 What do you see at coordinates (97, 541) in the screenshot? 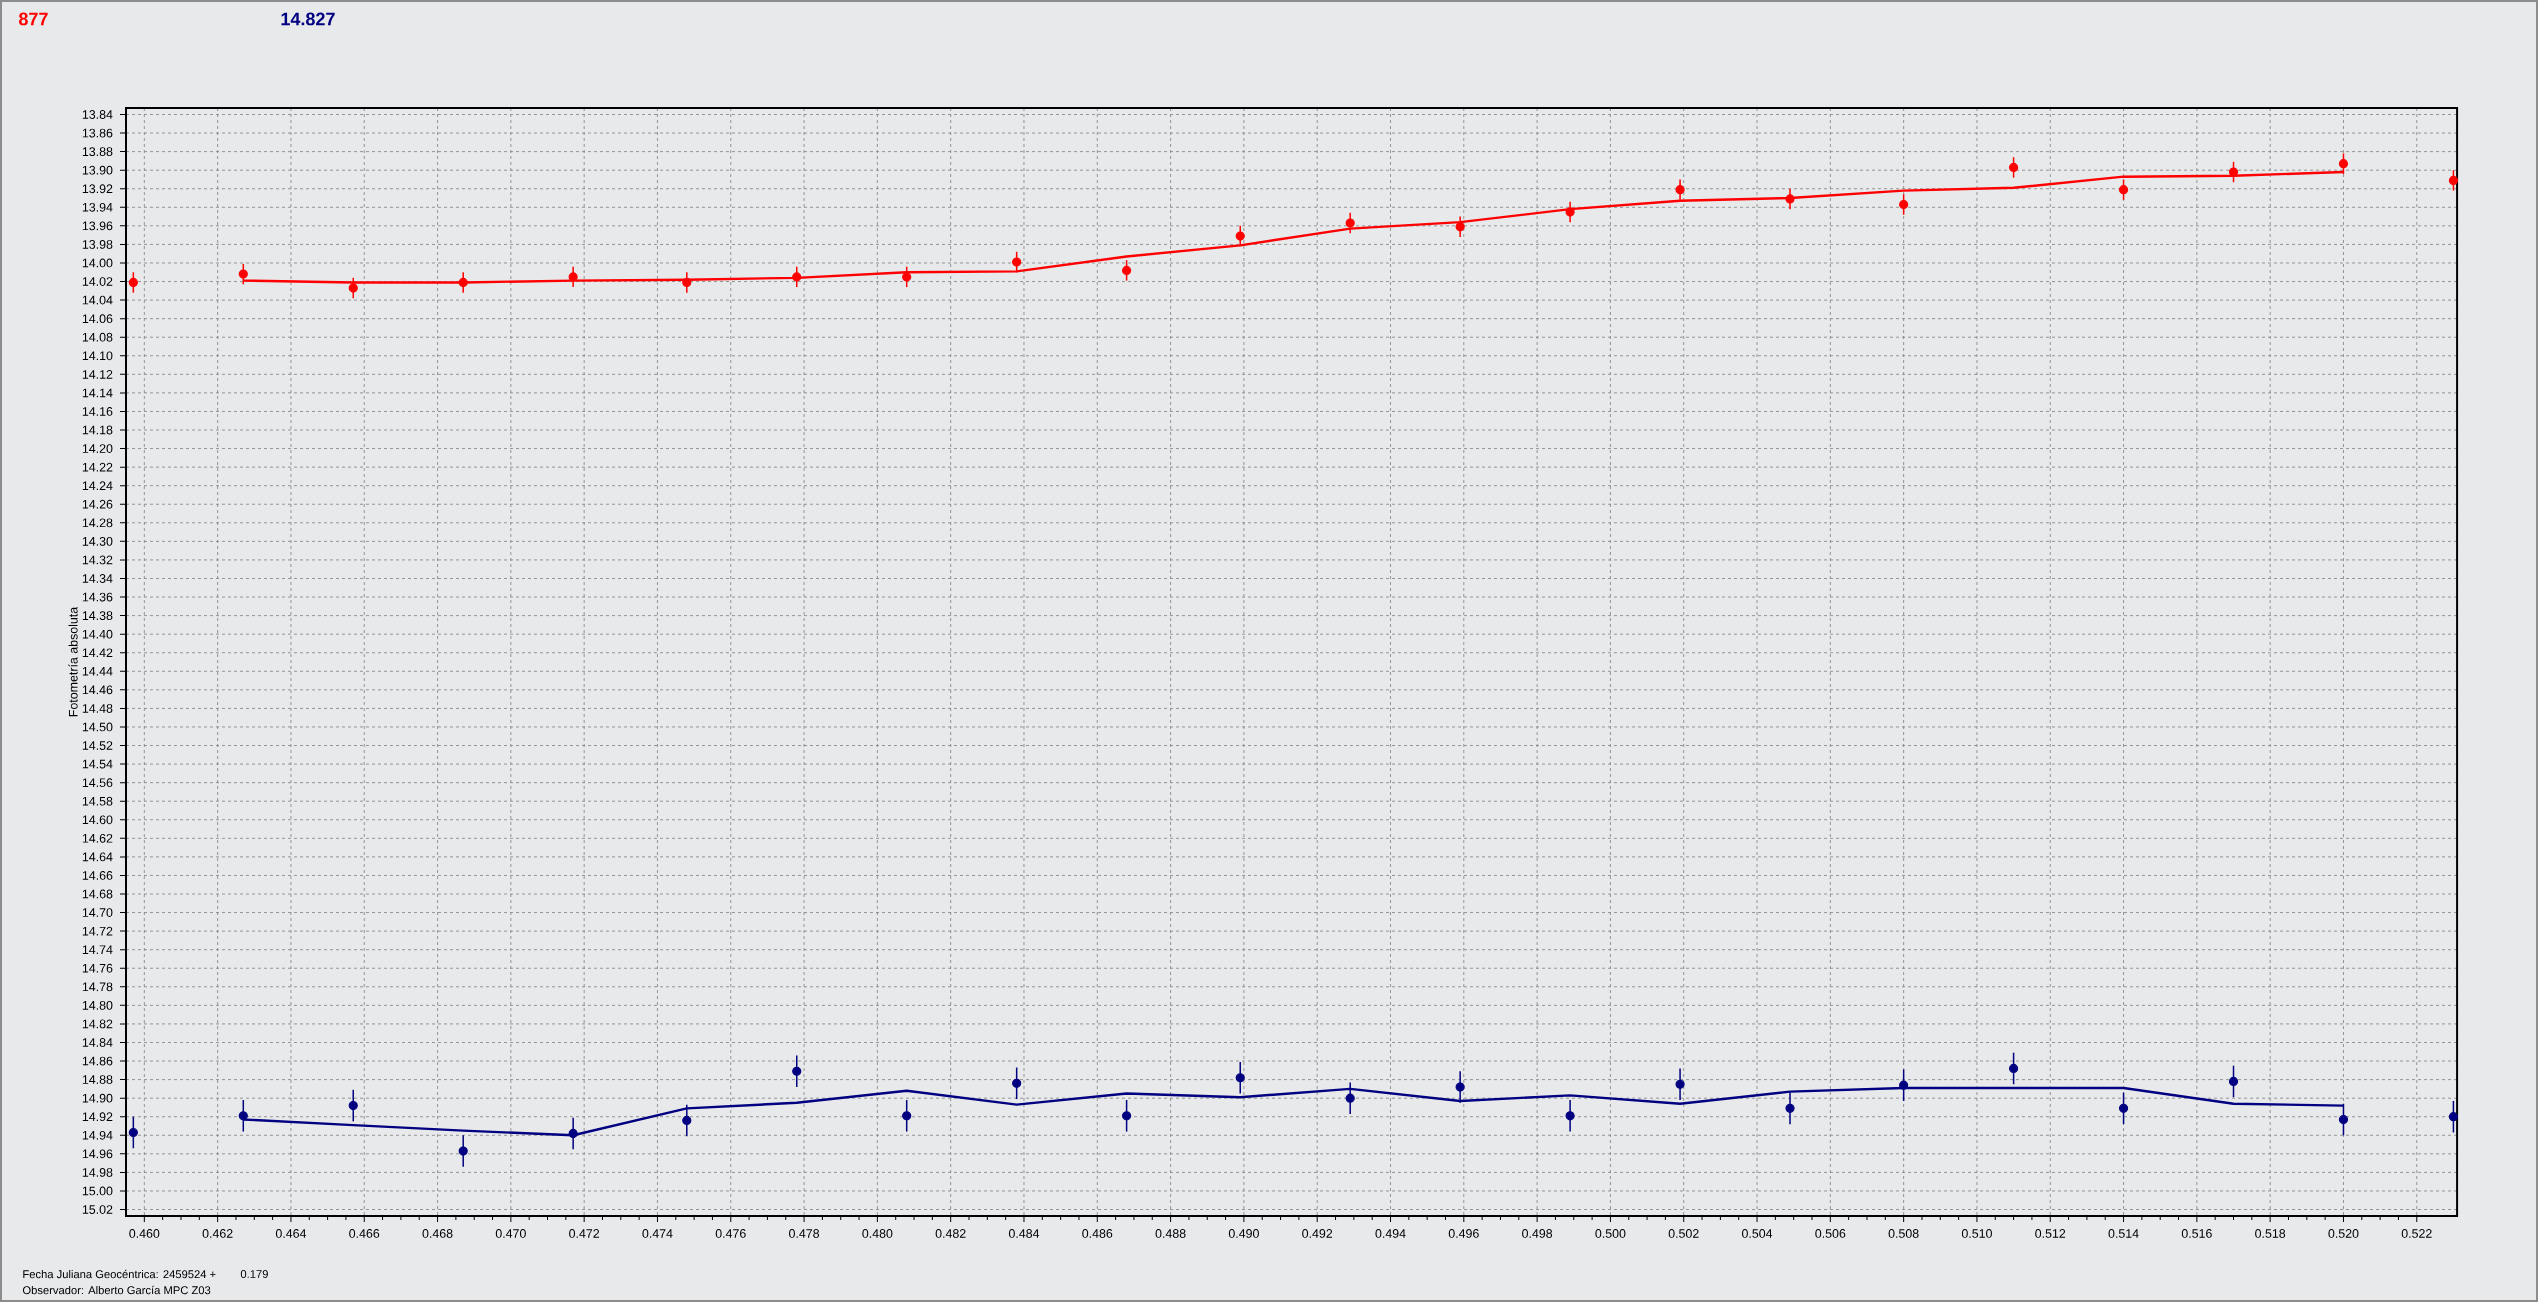
I see `y-tick-label: 14.30` at bounding box center [97, 541].